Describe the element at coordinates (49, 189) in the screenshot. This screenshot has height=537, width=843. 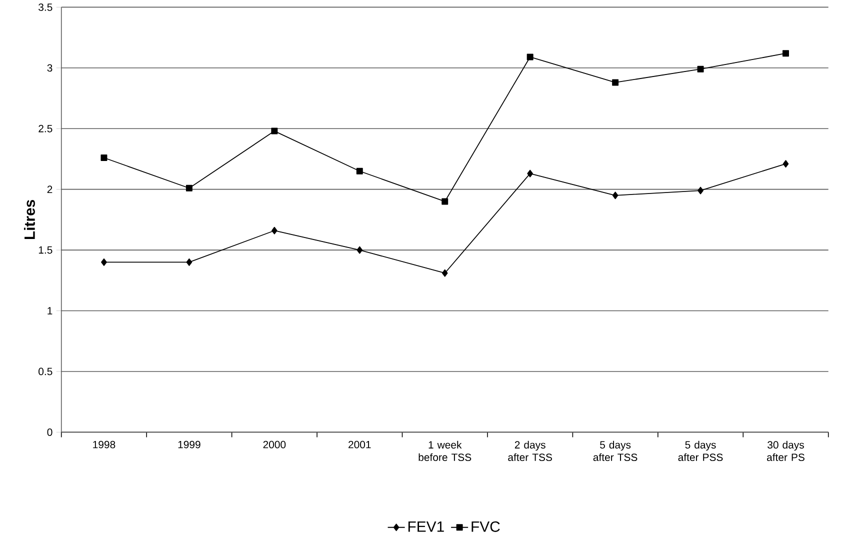
I see `y-tick-label: 2` at that location.